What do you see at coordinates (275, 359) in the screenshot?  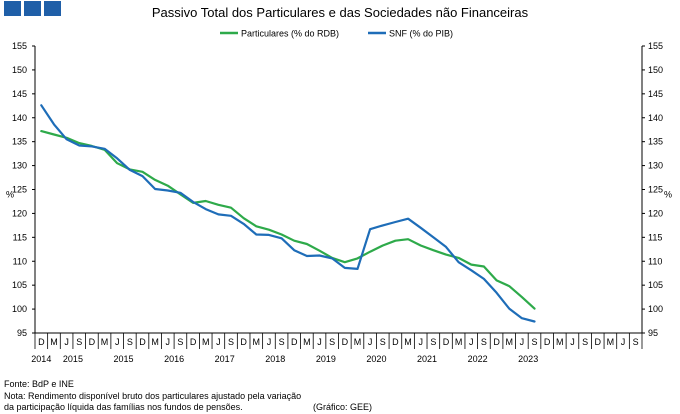 I see `x-year-label: 2018` at bounding box center [275, 359].